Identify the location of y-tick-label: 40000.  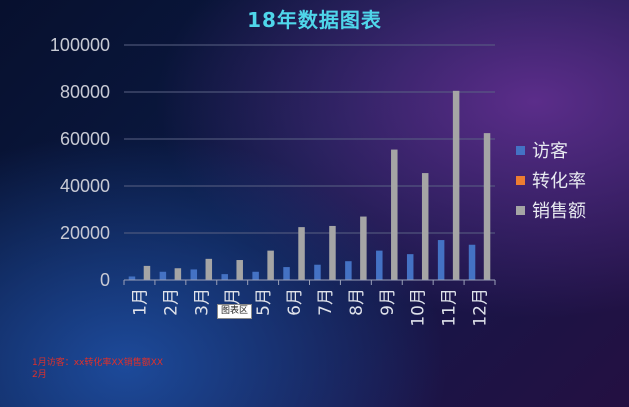
(85, 186).